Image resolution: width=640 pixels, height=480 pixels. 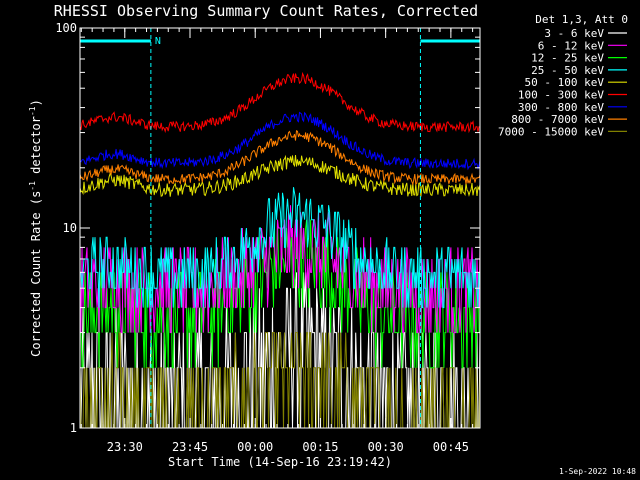 I want to click on legend-header: Det 1,3, Att 0, so click(x=581, y=19).